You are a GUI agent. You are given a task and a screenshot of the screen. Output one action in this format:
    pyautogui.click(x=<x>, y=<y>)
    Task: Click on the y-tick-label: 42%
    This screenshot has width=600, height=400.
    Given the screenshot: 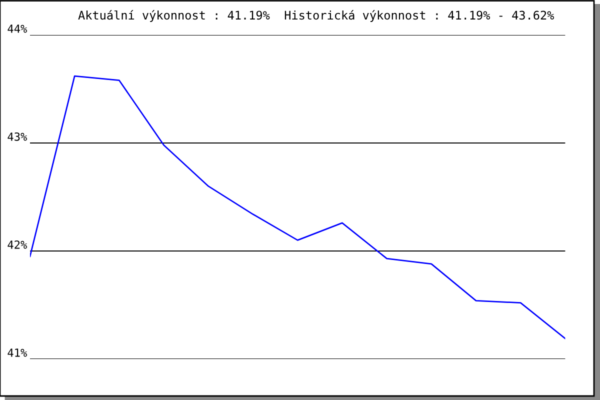 What is the action you would take?
    pyautogui.click(x=18, y=244)
    